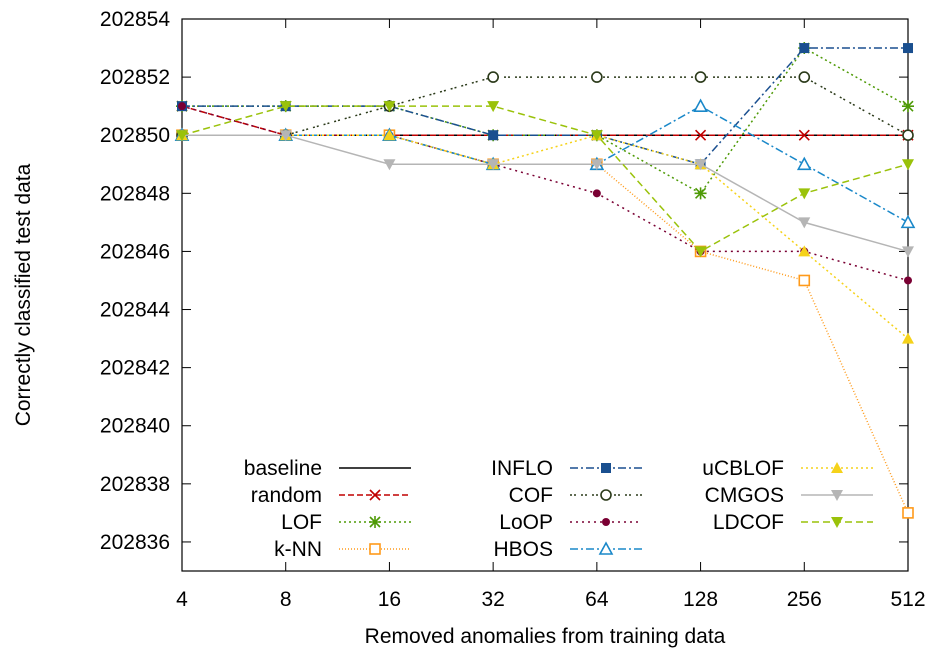 This screenshot has width=933, height=653. I want to click on series-line-hbos, so click(545, 164).